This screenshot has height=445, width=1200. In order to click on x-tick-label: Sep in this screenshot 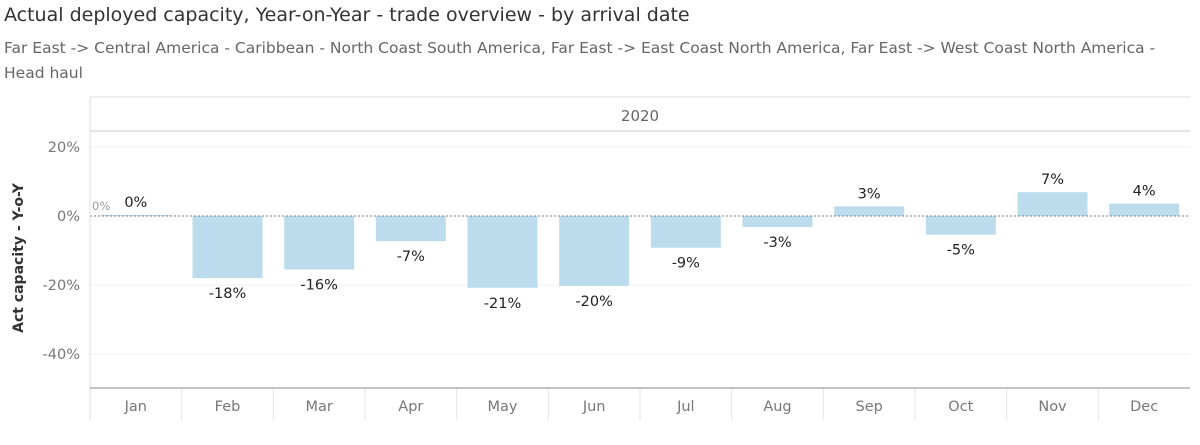, I will do `click(868, 407)`.